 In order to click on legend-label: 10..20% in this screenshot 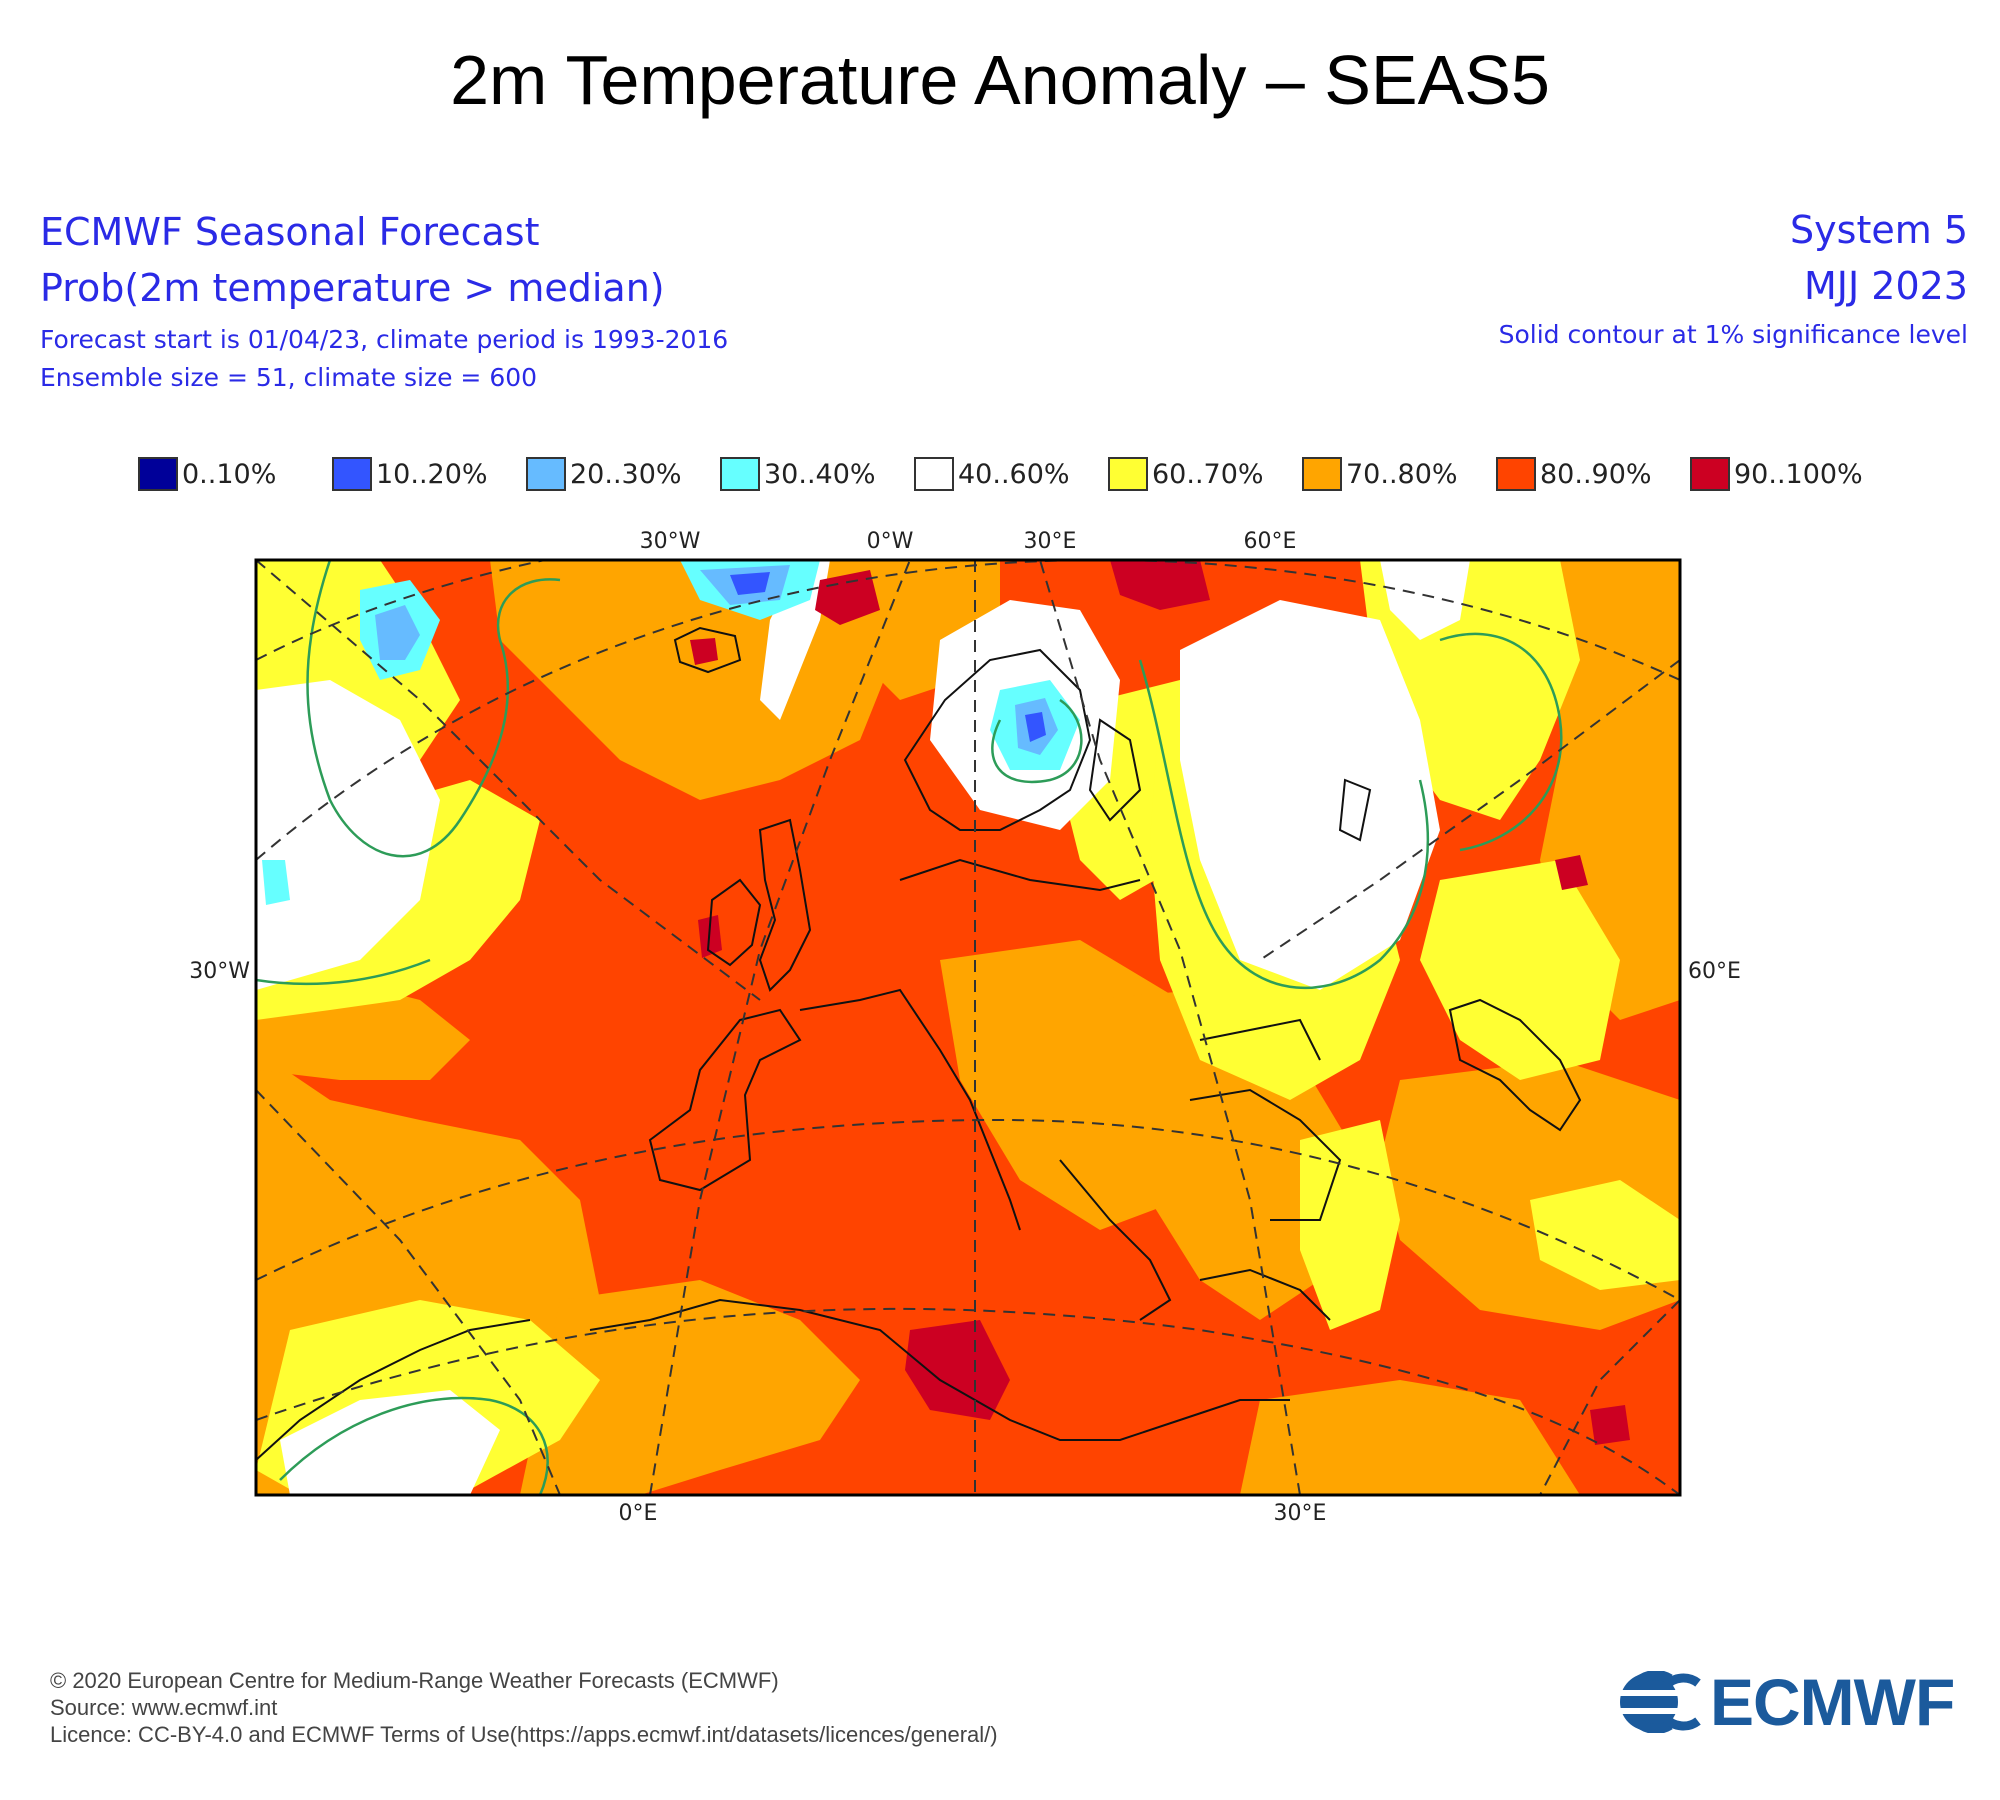, I will do `click(432, 474)`.